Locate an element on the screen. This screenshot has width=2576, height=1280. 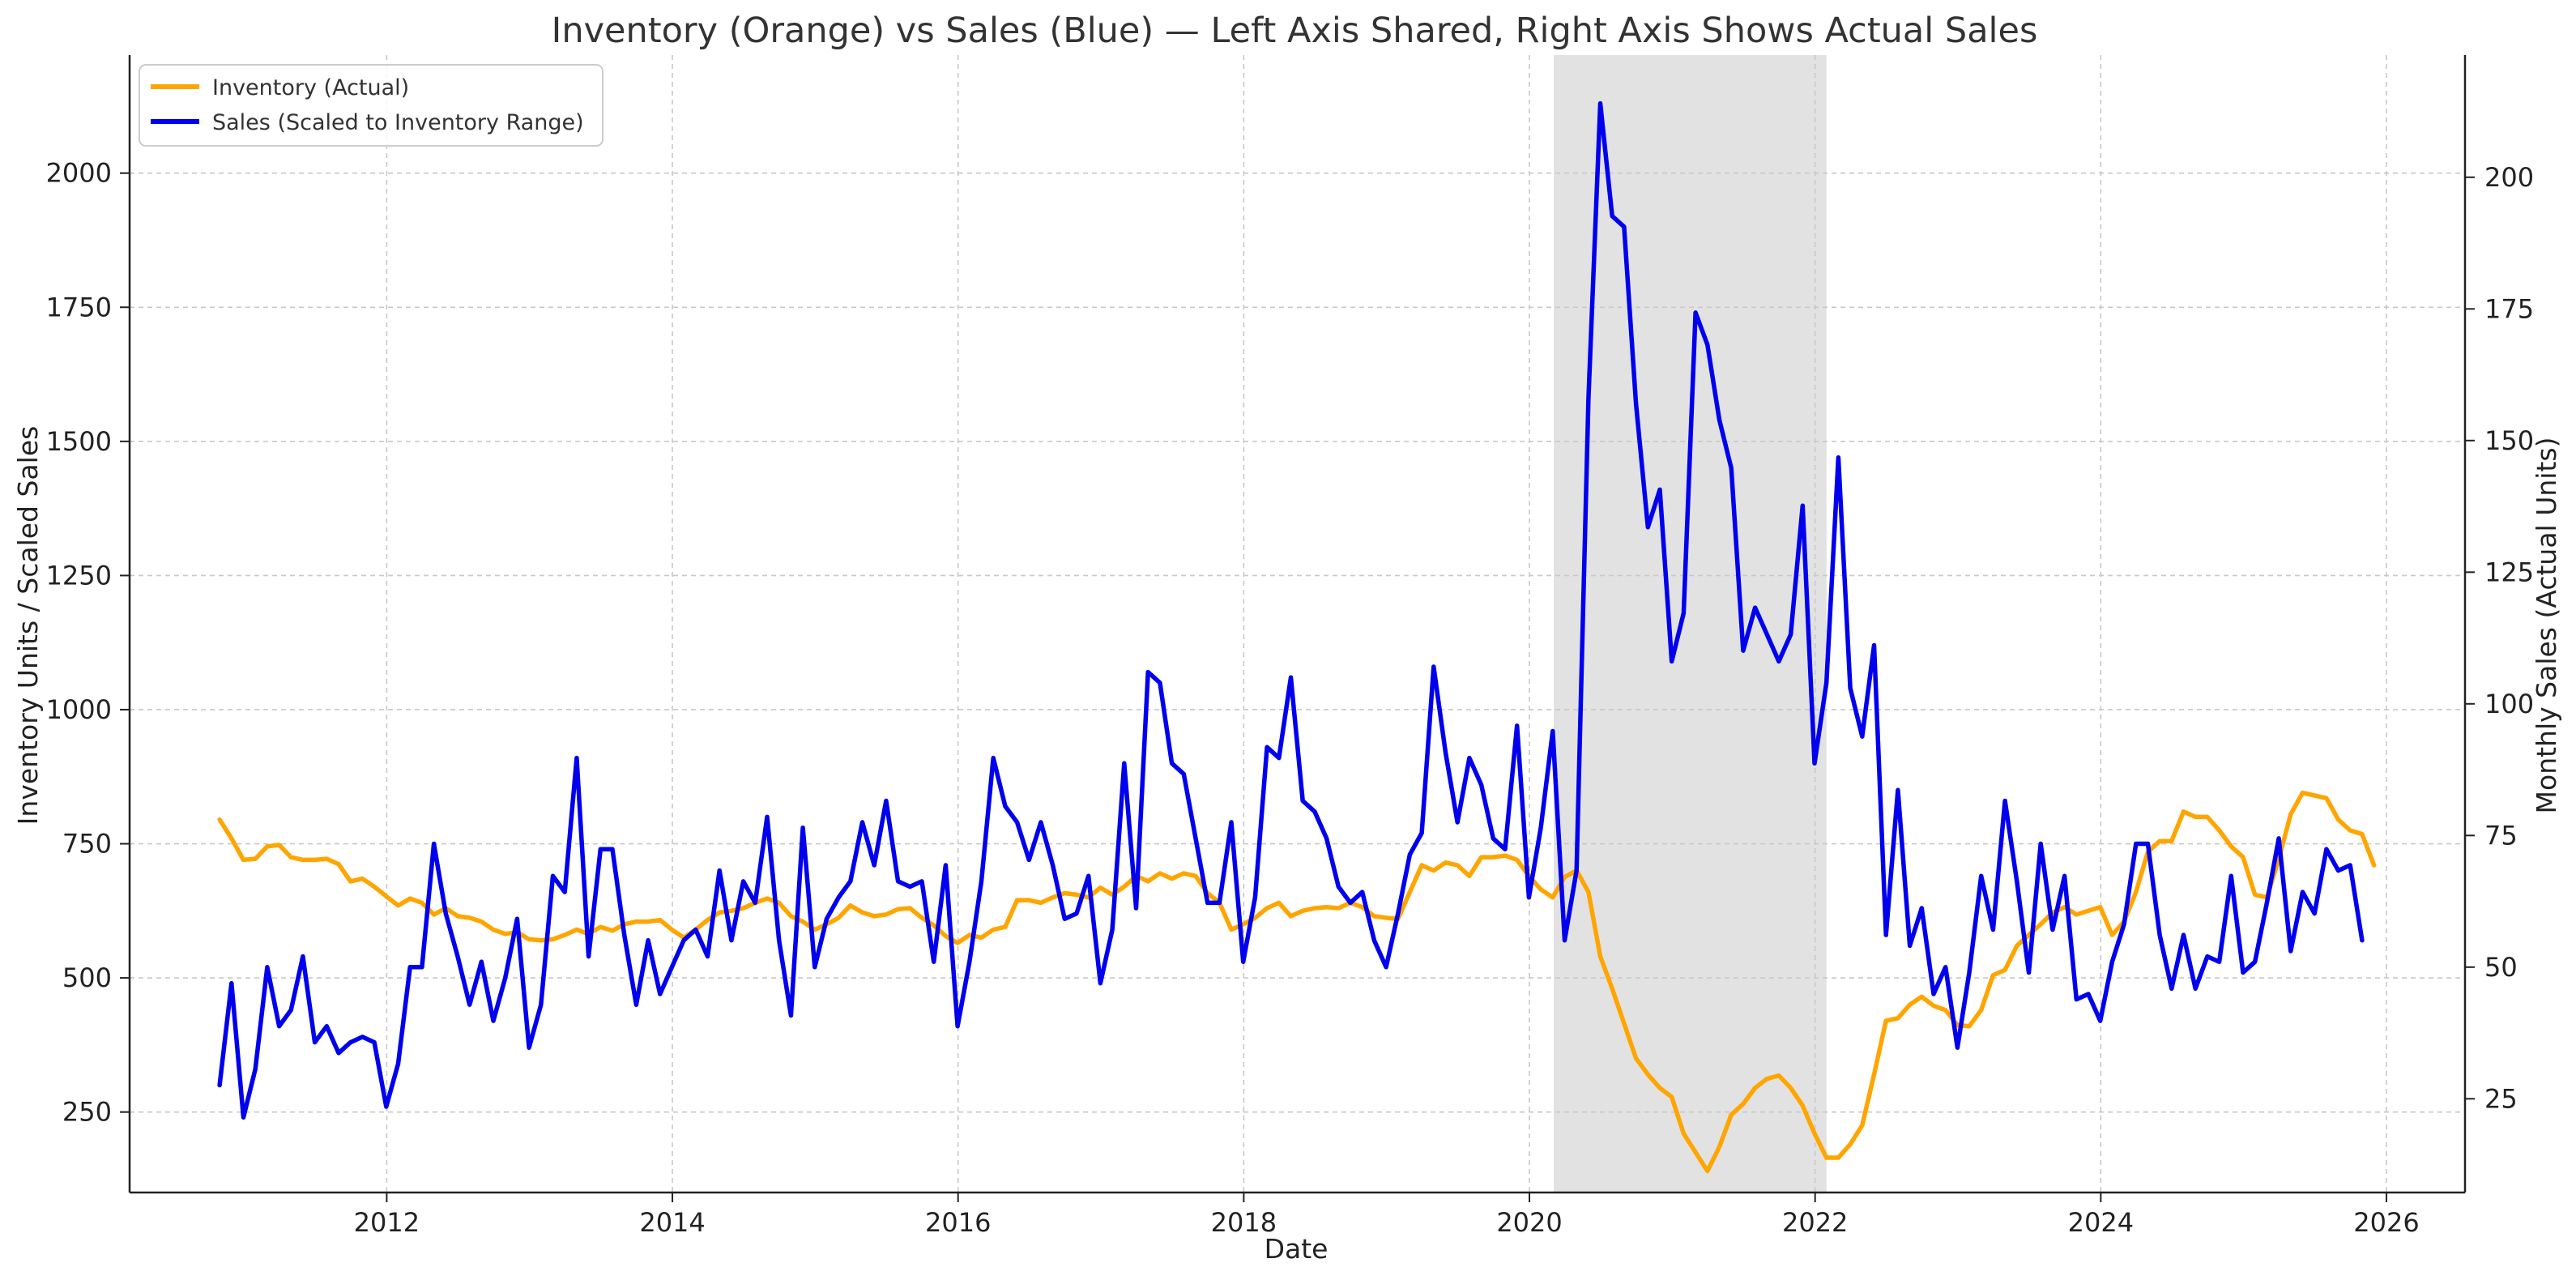
y2-tick-label-25: 25 is located at coordinates (2501, 1098).